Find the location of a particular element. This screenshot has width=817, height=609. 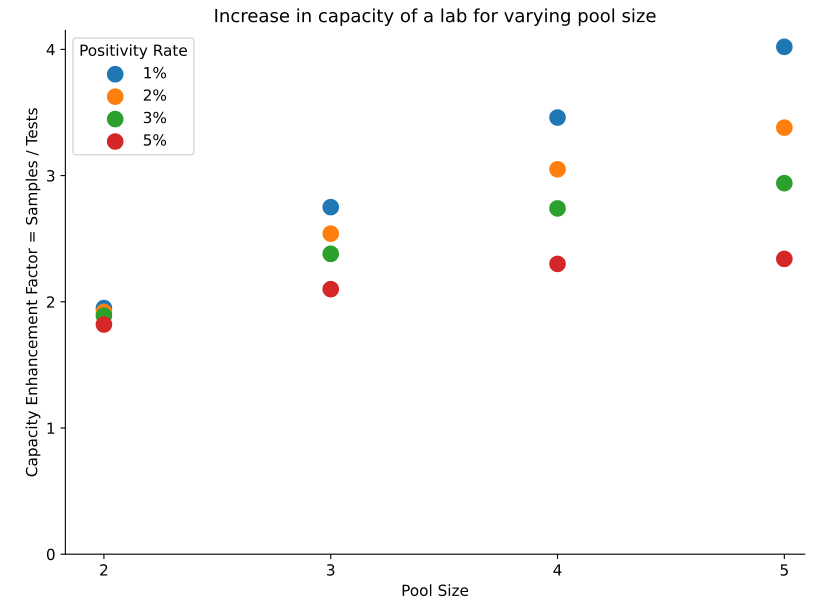

legend-label: 5% is located at coordinates (155, 140).